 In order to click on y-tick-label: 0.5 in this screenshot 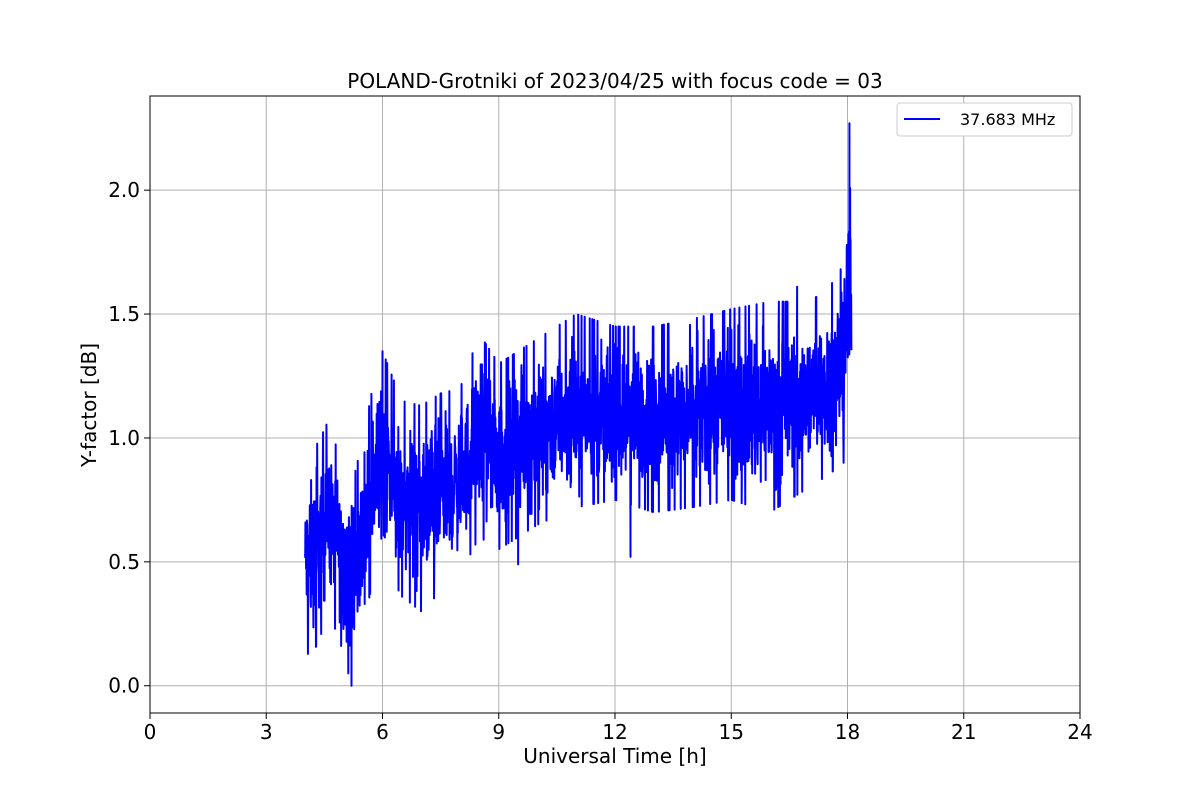, I will do `click(124, 562)`.